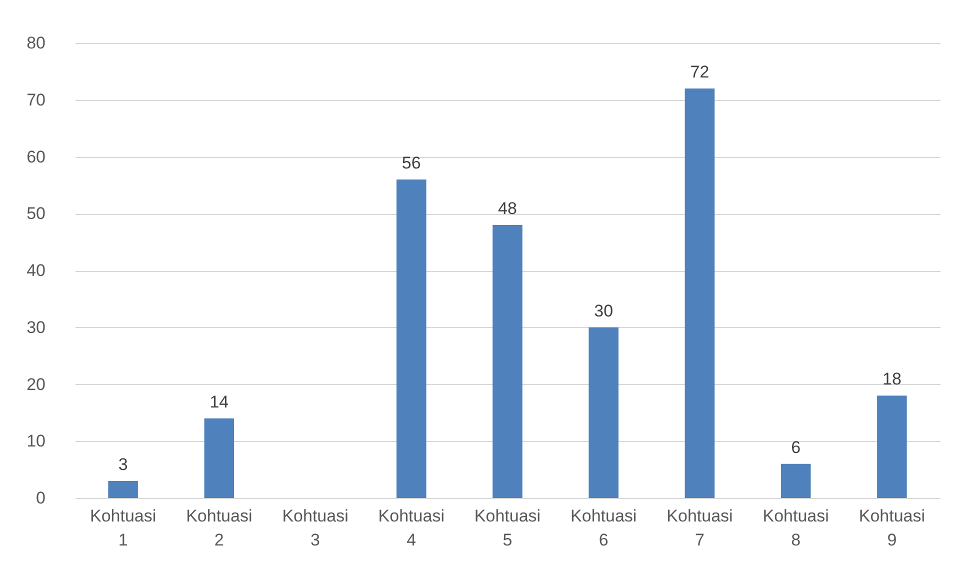  I want to click on x-tick-label: Kohtuasi 5, so click(507, 528).